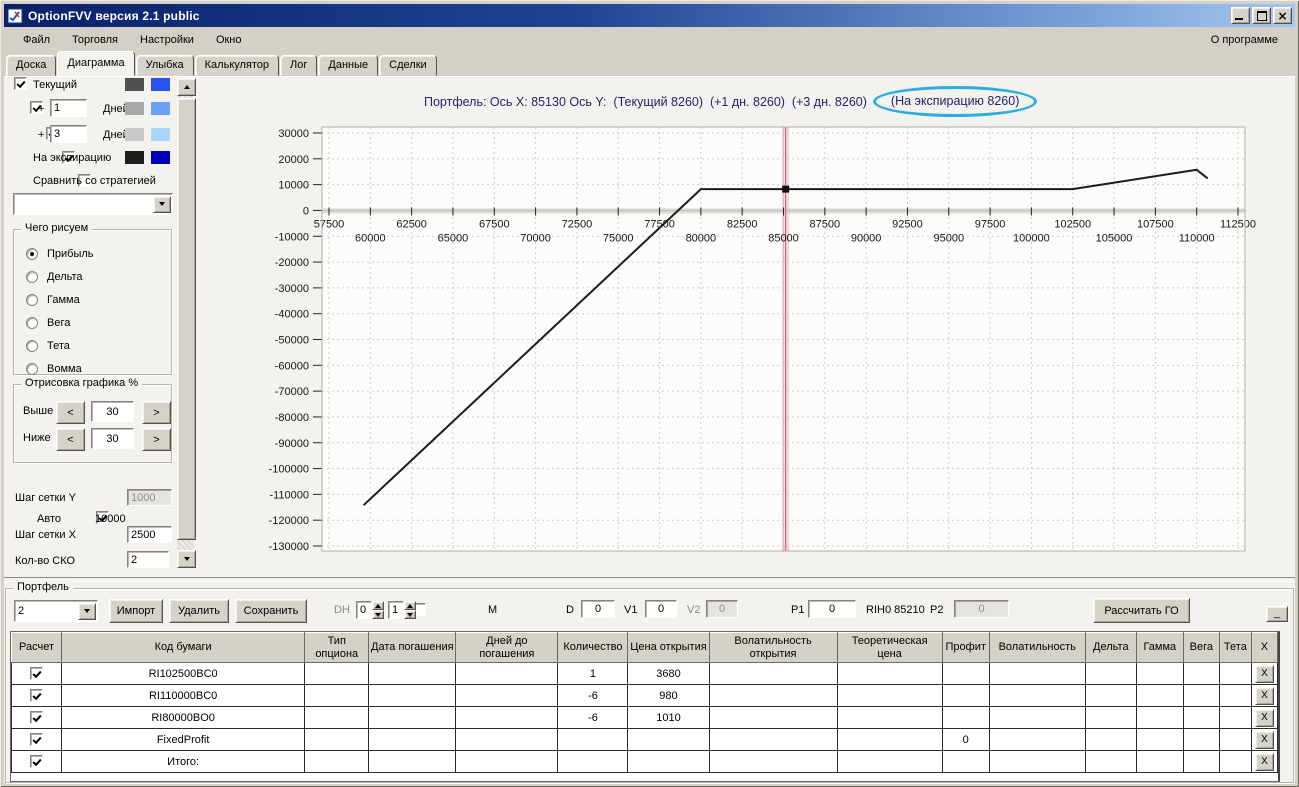 This screenshot has height=787, width=1299. I want to click on draw-group-title: Чего рисуем, so click(57, 228).